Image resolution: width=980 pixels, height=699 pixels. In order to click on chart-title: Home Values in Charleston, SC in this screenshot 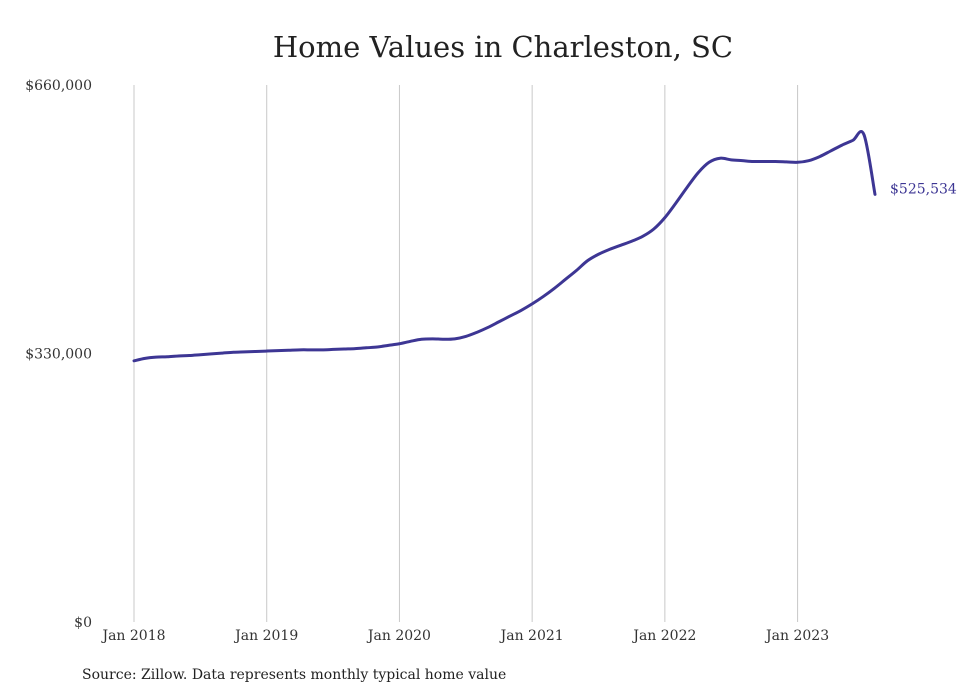, I will do `click(503, 47)`.